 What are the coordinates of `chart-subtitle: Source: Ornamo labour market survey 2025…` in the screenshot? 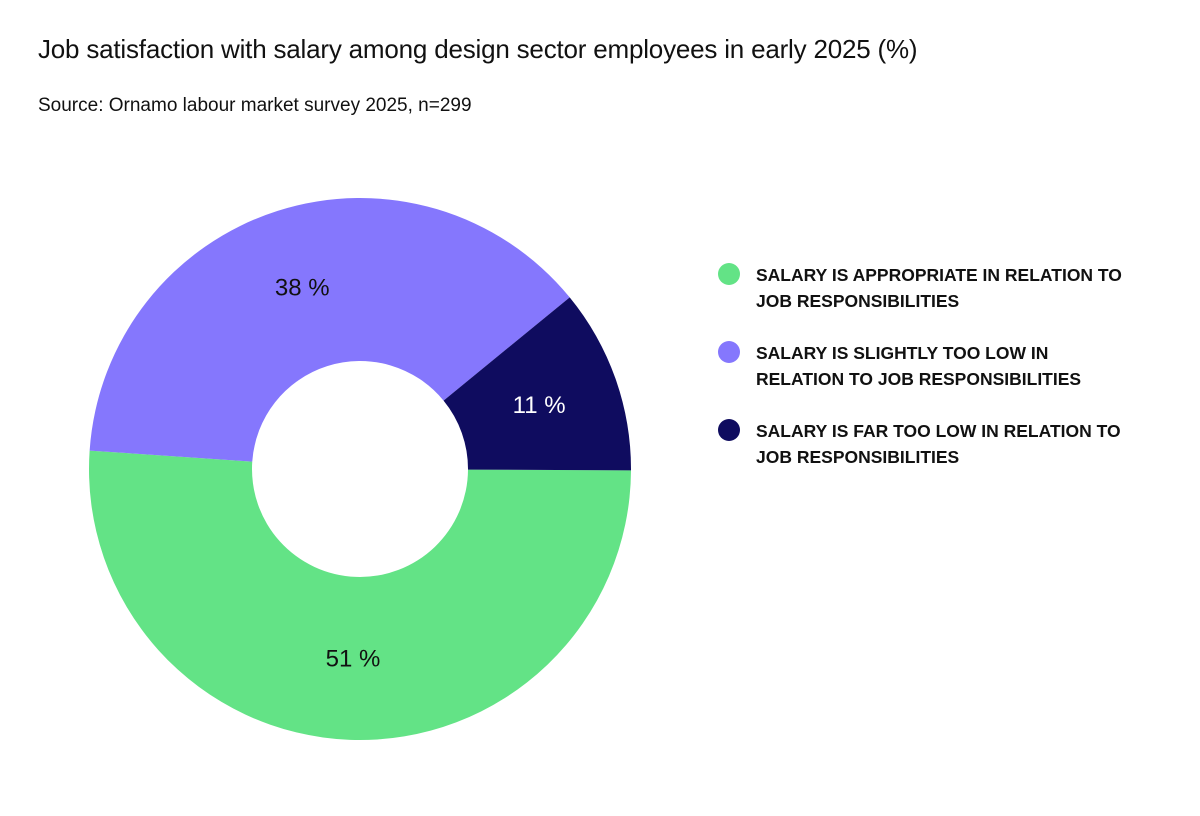 It's located at (255, 105).